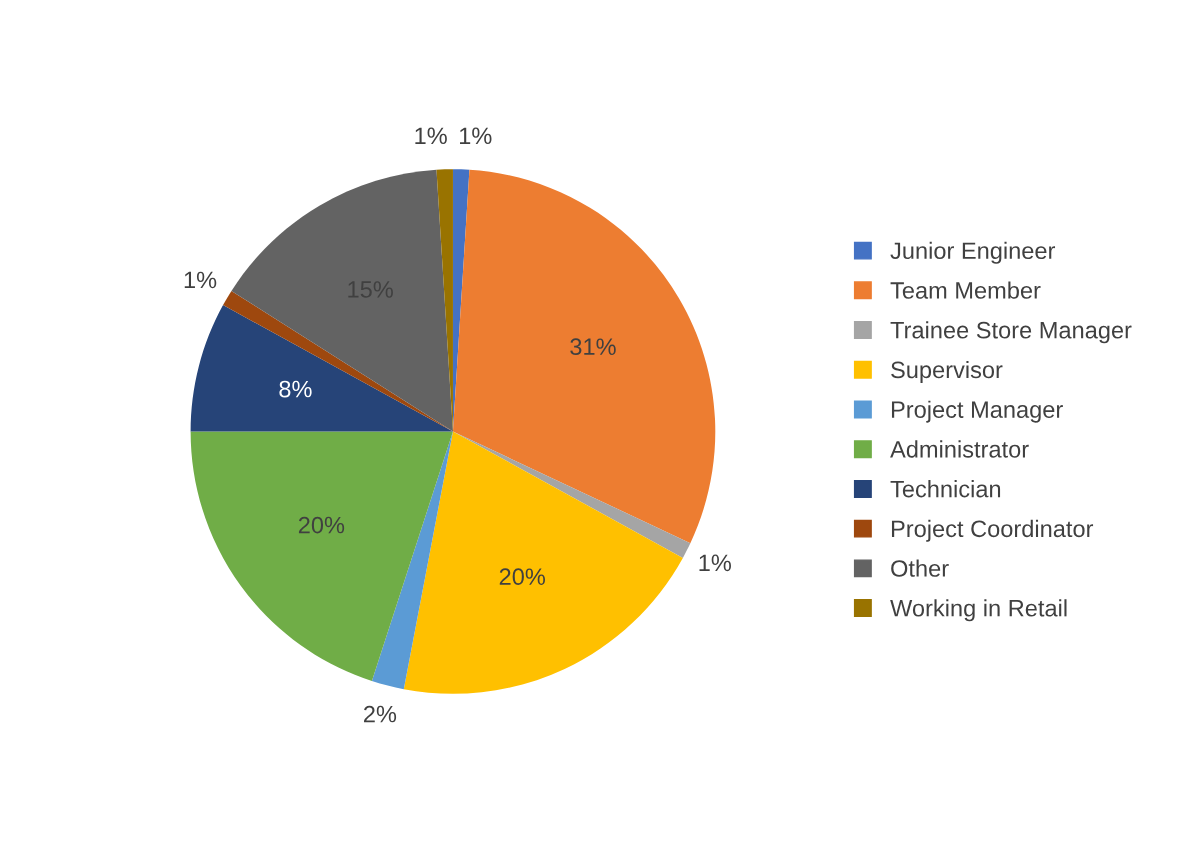 The image size is (1192, 863). What do you see at coordinates (295, 389) in the screenshot?
I see `data-label: 8%` at bounding box center [295, 389].